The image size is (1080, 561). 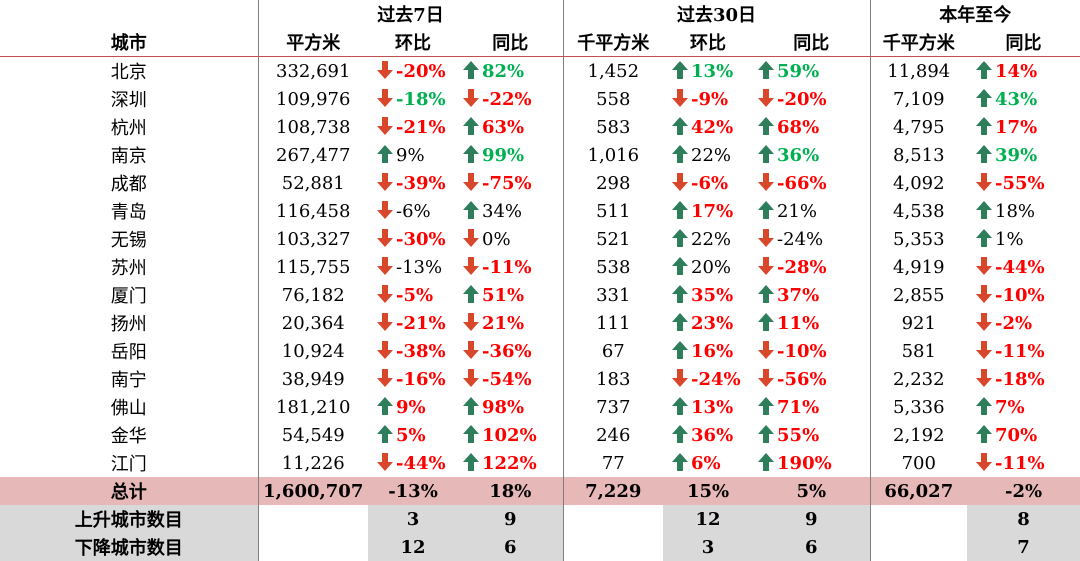 I want to click on yoy-30d: 36%, so click(x=811, y=155).